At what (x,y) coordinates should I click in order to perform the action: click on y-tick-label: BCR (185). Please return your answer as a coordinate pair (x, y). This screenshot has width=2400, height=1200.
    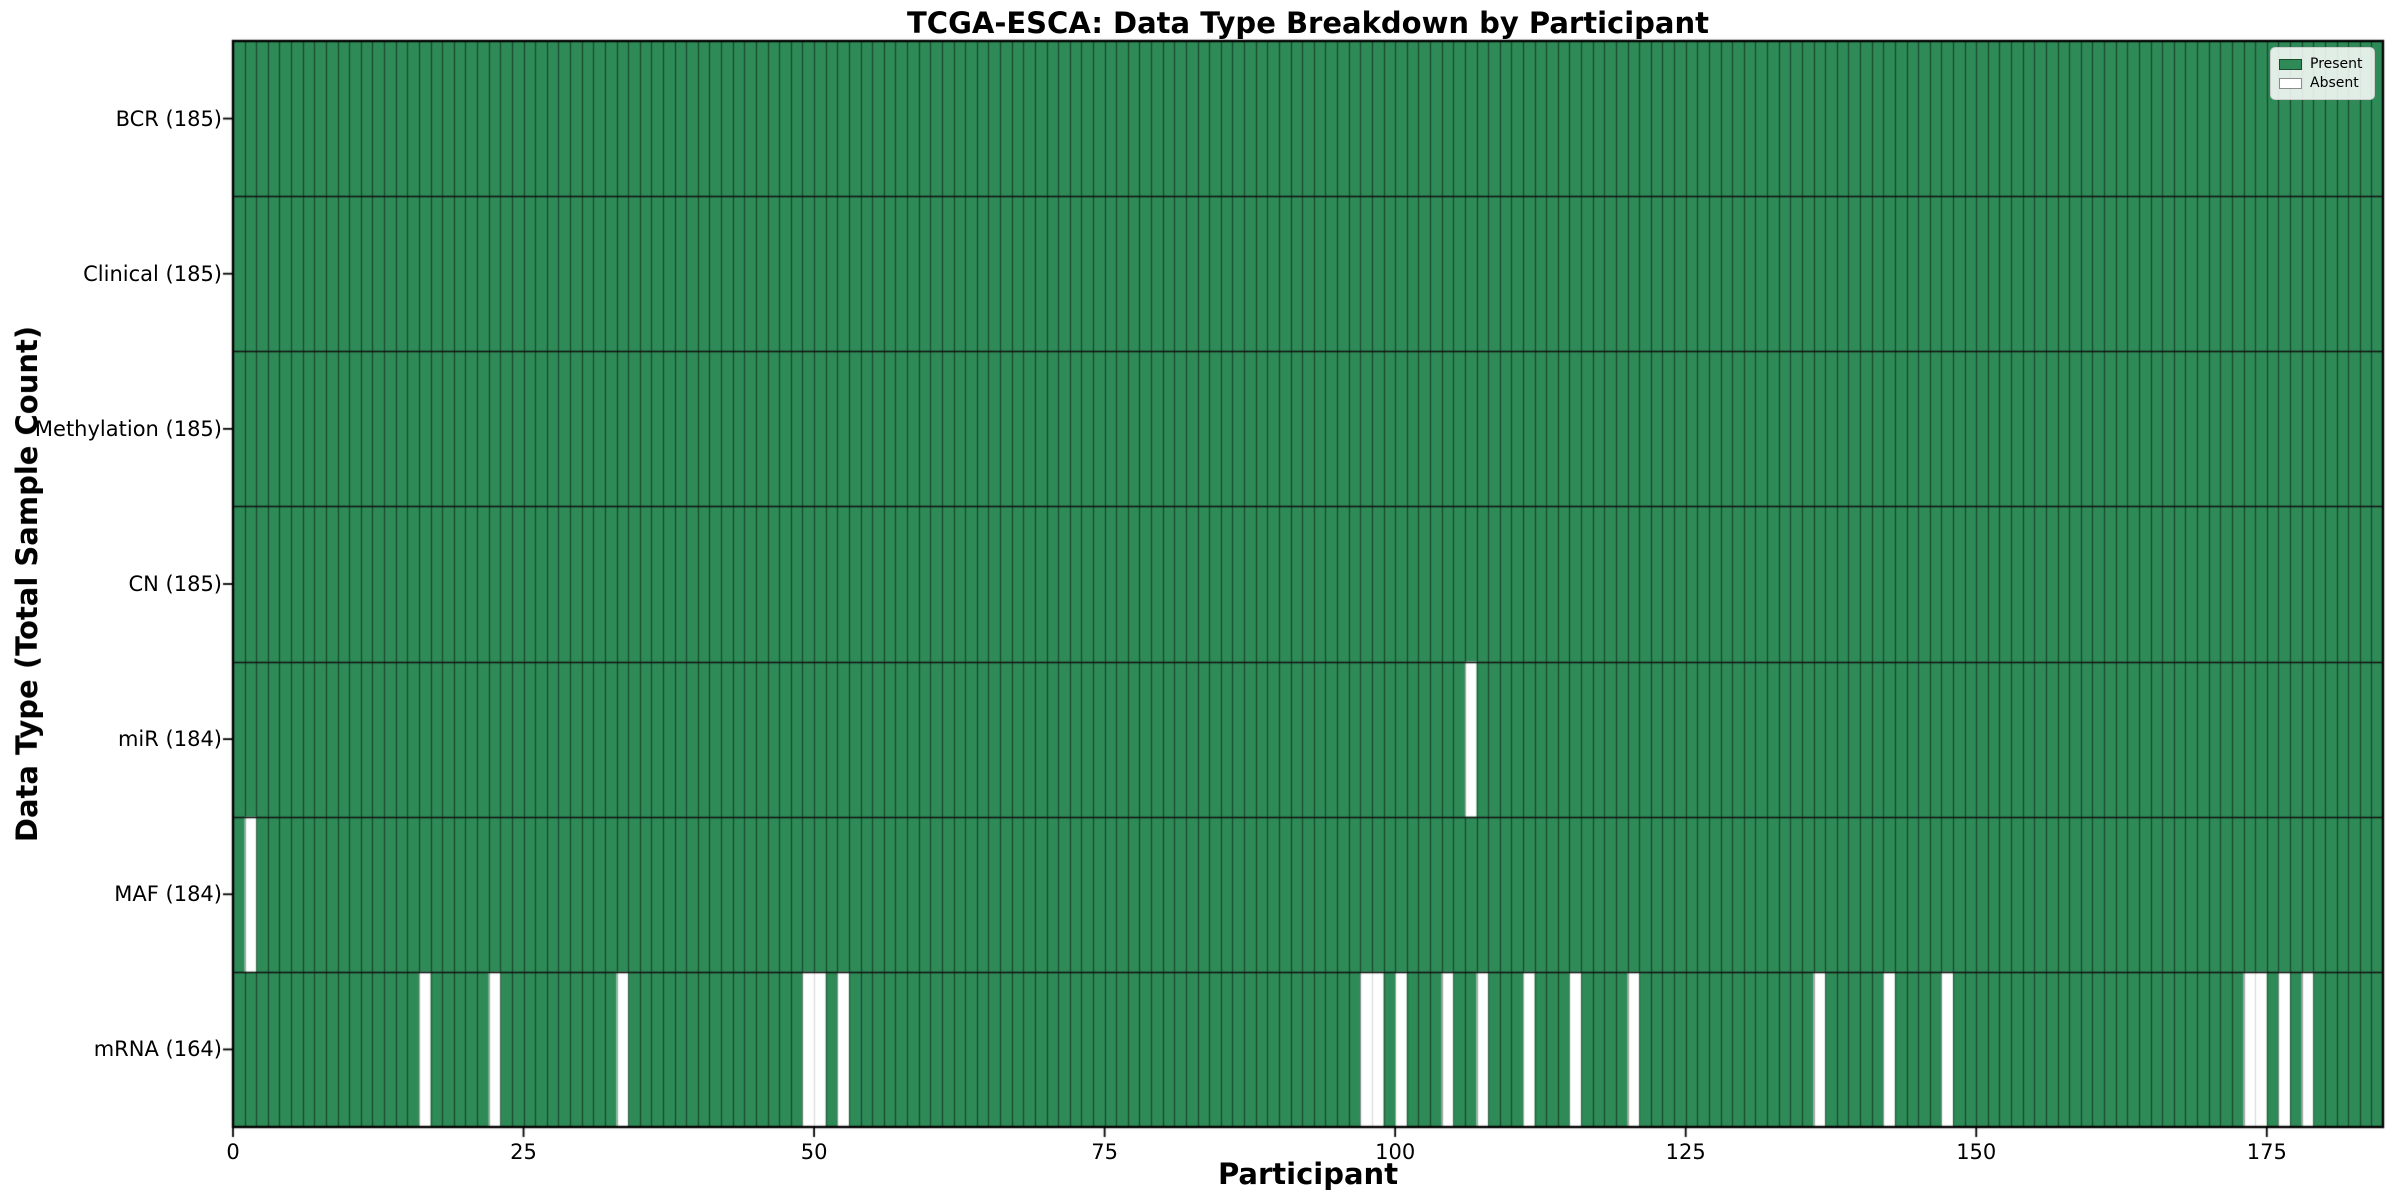
    Looking at the image, I should click on (168, 118).